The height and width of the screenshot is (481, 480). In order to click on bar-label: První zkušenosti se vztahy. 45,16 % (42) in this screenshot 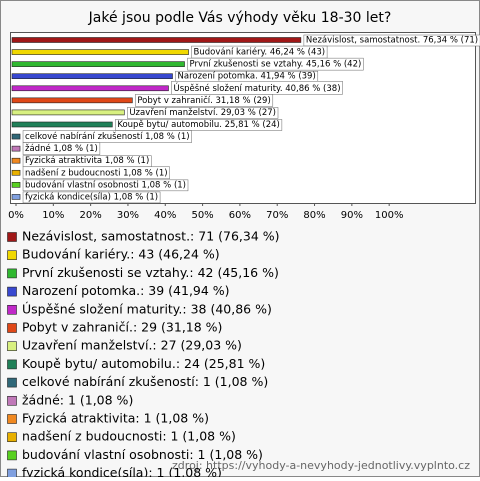, I will do `click(276, 64)`.